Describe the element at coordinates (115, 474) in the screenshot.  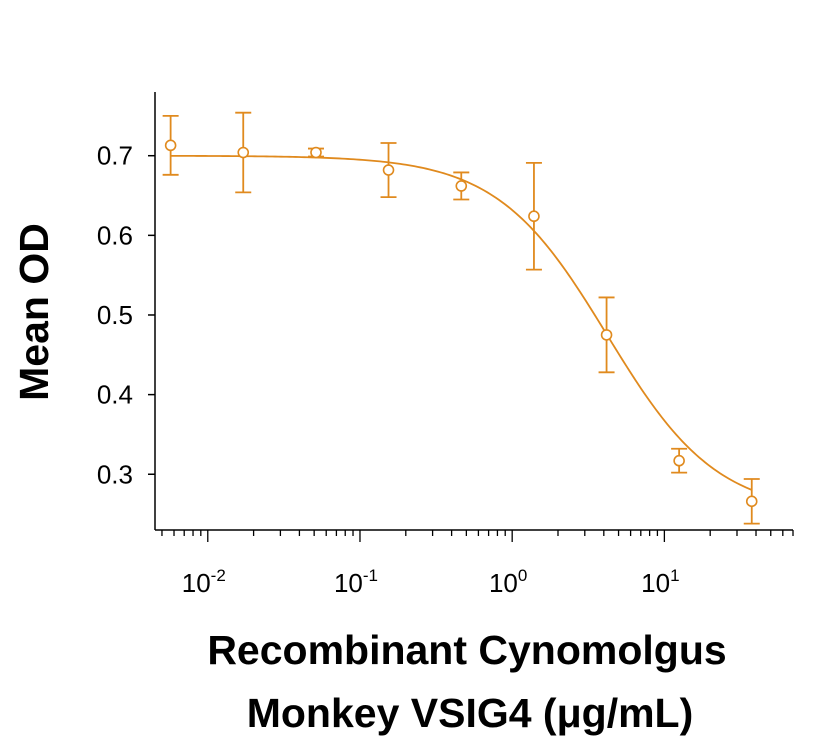
I see `y-tick-label: 0.3` at that location.